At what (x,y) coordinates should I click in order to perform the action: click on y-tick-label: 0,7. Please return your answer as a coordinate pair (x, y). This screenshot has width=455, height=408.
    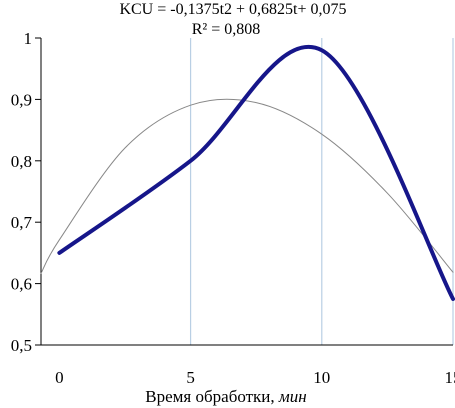
    Looking at the image, I should click on (22, 222).